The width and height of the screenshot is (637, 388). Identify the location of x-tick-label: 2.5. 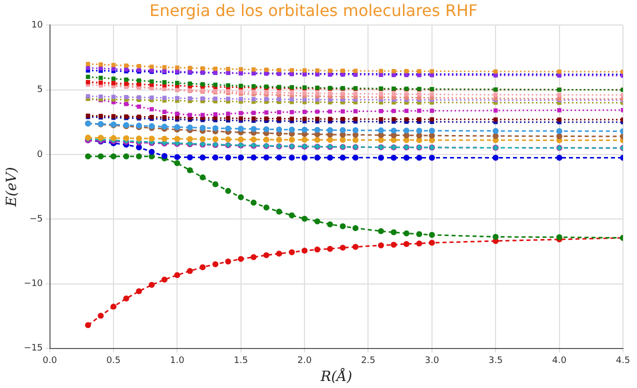
(368, 361).